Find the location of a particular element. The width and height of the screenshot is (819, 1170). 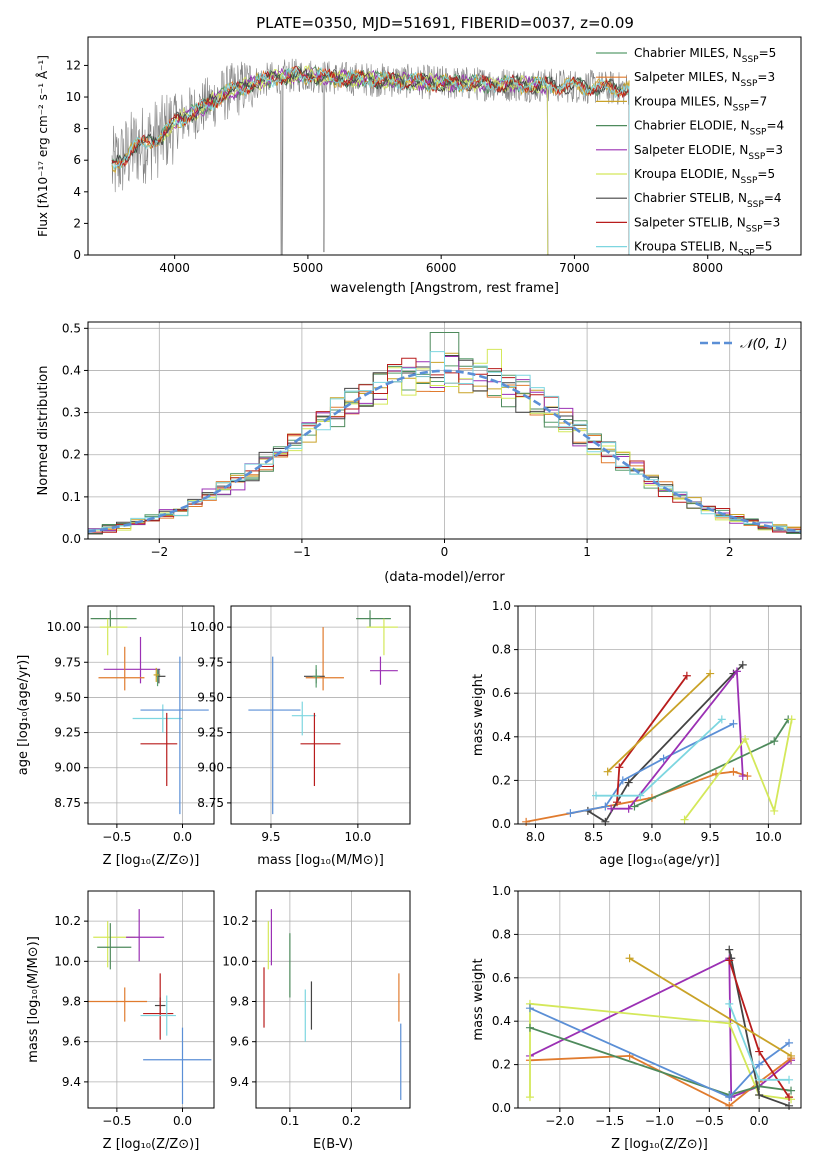

y-tick-label: 0.3 is located at coordinates (71, 413).